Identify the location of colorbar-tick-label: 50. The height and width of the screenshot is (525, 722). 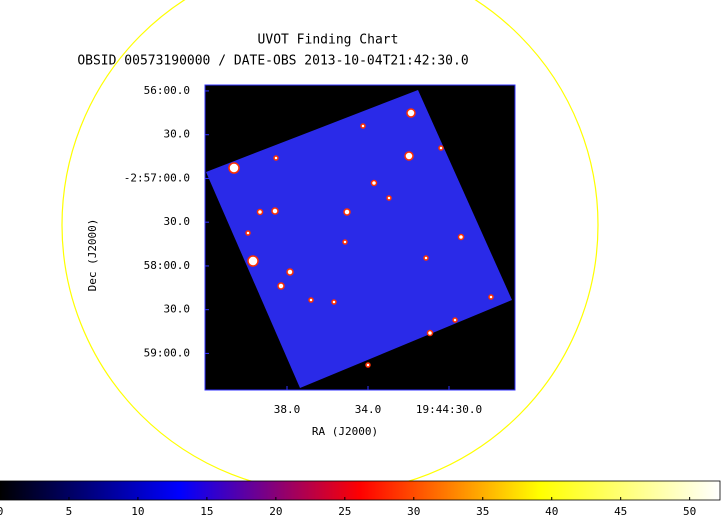
(689, 511).